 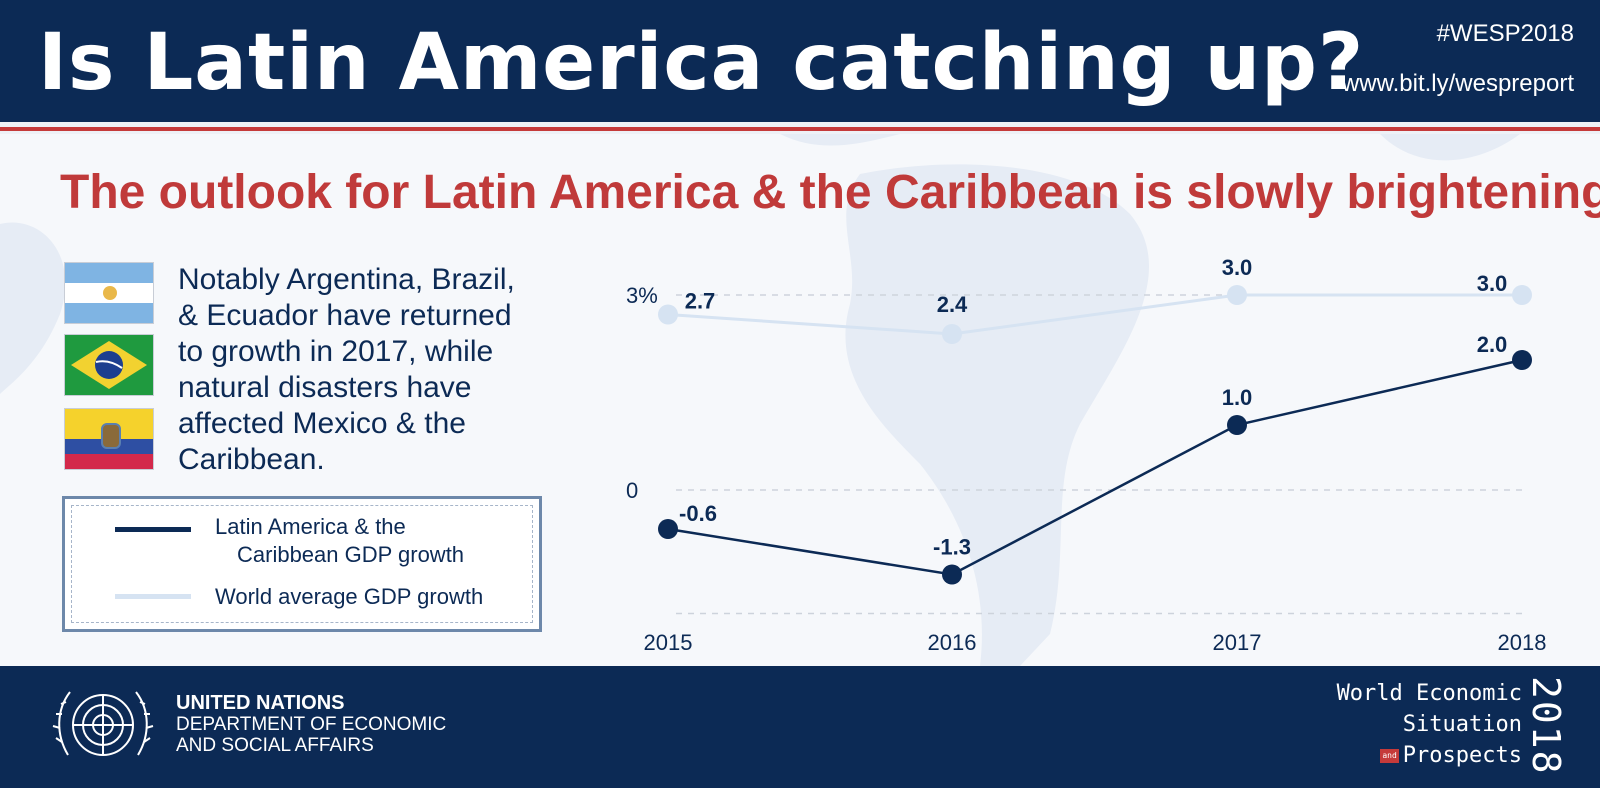 What do you see at coordinates (153, 596) in the screenshot?
I see `legend-swatch-world` at bounding box center [153, 596].